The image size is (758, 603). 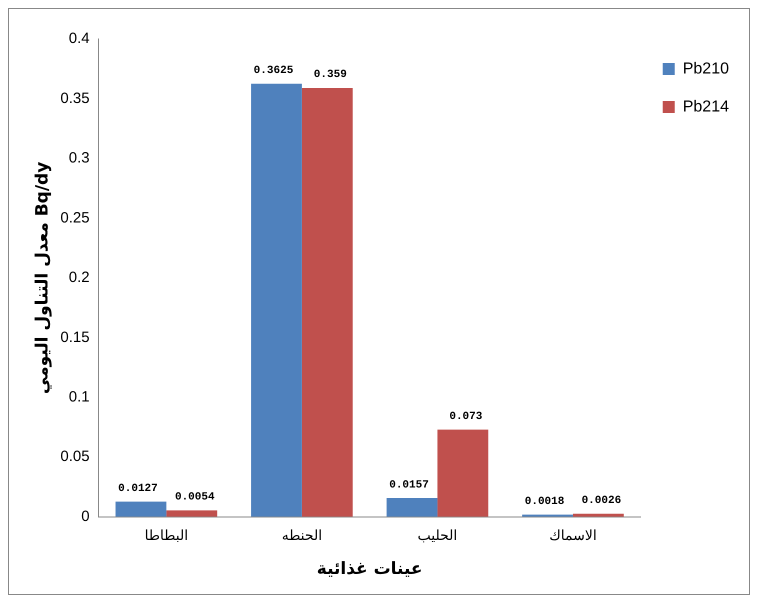 What do you see at coordinates (438, 536) in the screenshot?
I see `x-tick-label: الحليب` at bounding box center [438, 536].